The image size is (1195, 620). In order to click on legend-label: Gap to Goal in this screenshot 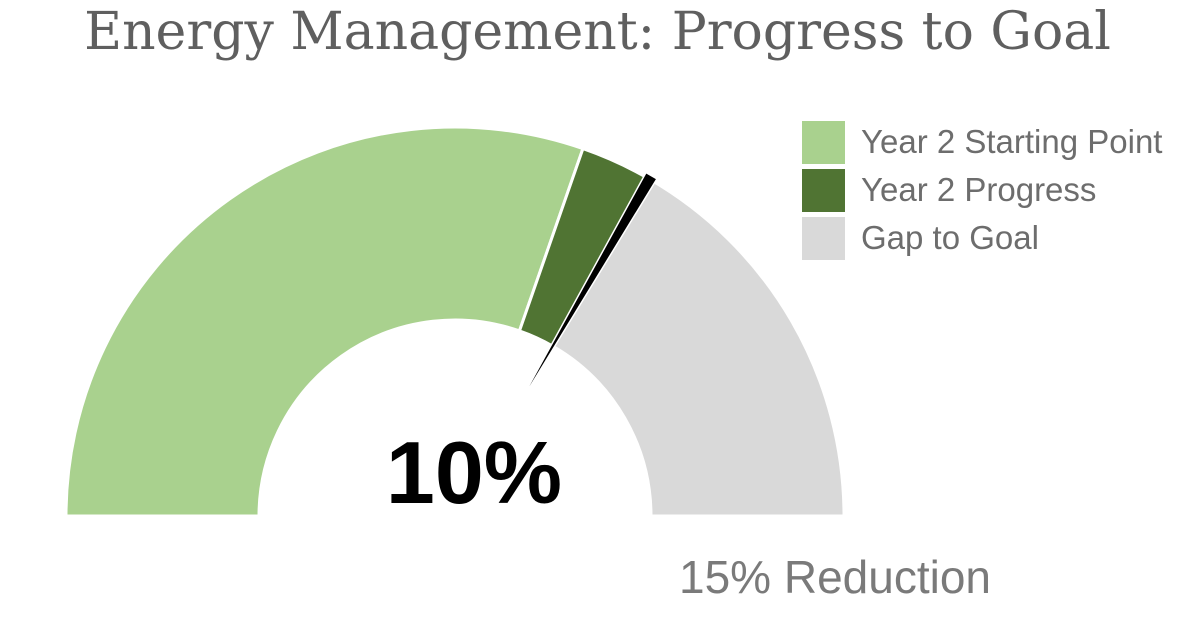, I will do `click(950, 237)`.